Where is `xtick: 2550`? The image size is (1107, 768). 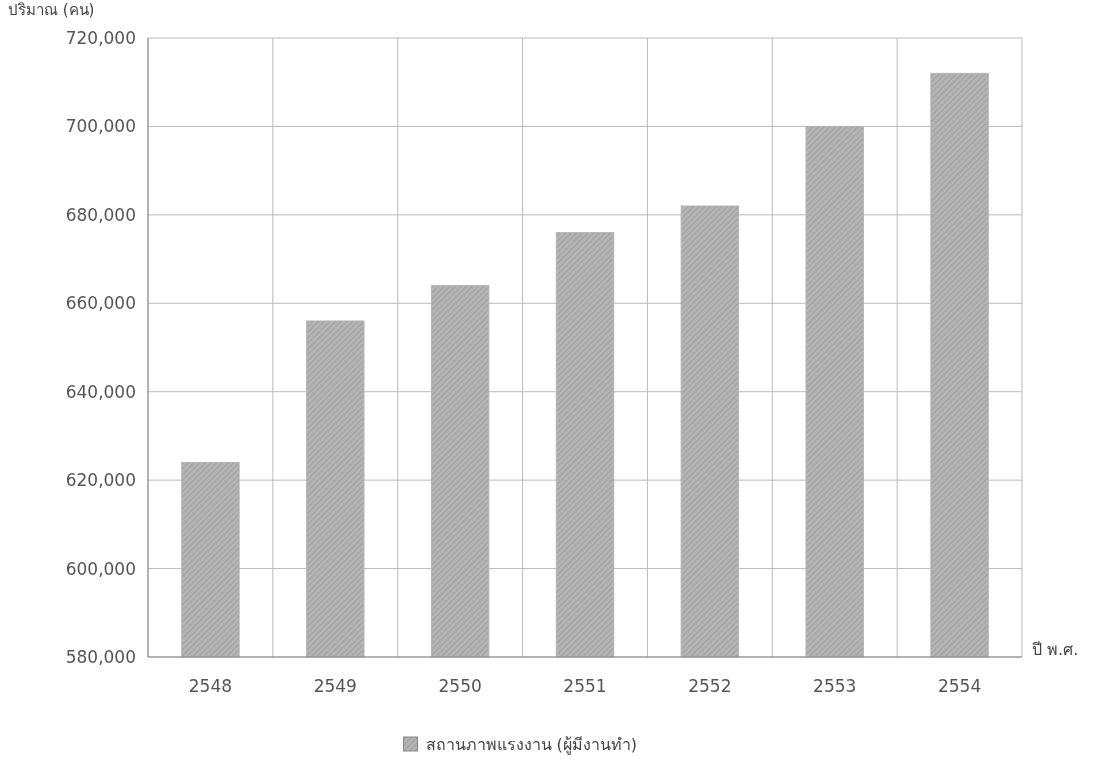
xtick: 2550 is located at coordinates (460, 686).